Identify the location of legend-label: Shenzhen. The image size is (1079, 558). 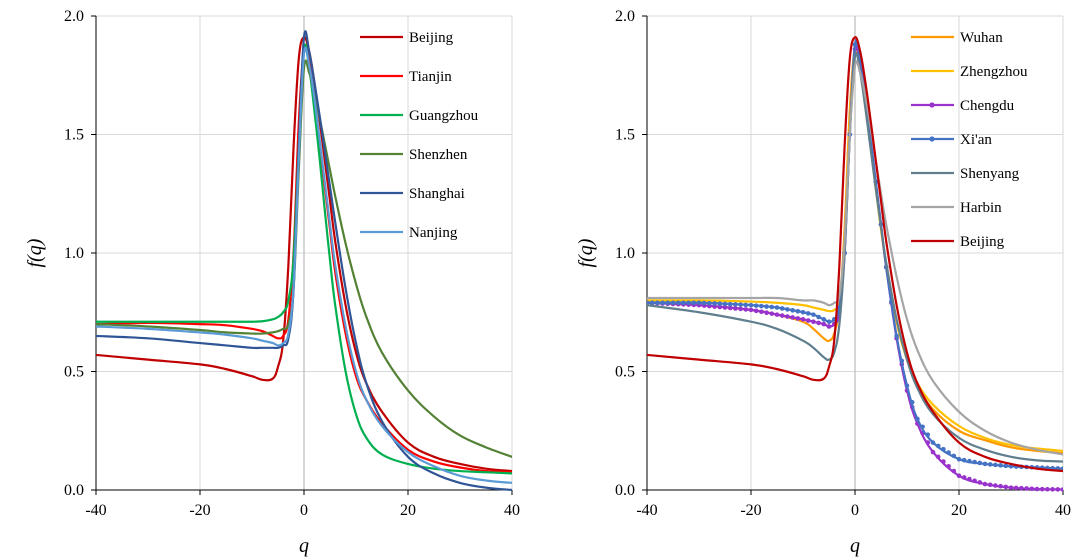
(438, 155).